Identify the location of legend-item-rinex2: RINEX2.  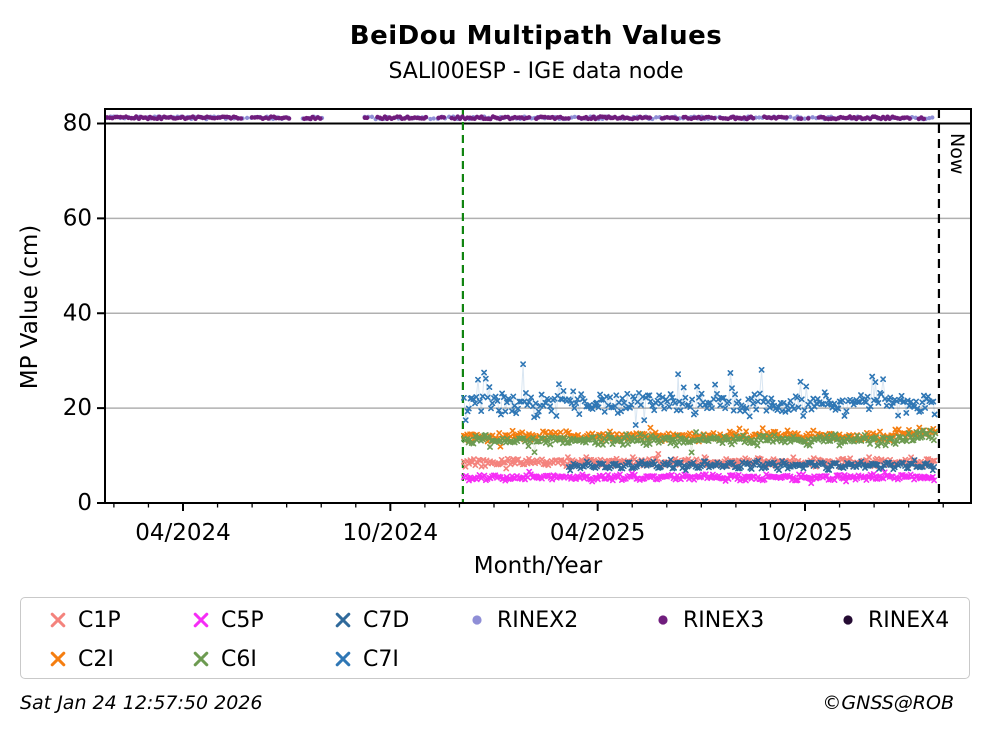
(523, 620).